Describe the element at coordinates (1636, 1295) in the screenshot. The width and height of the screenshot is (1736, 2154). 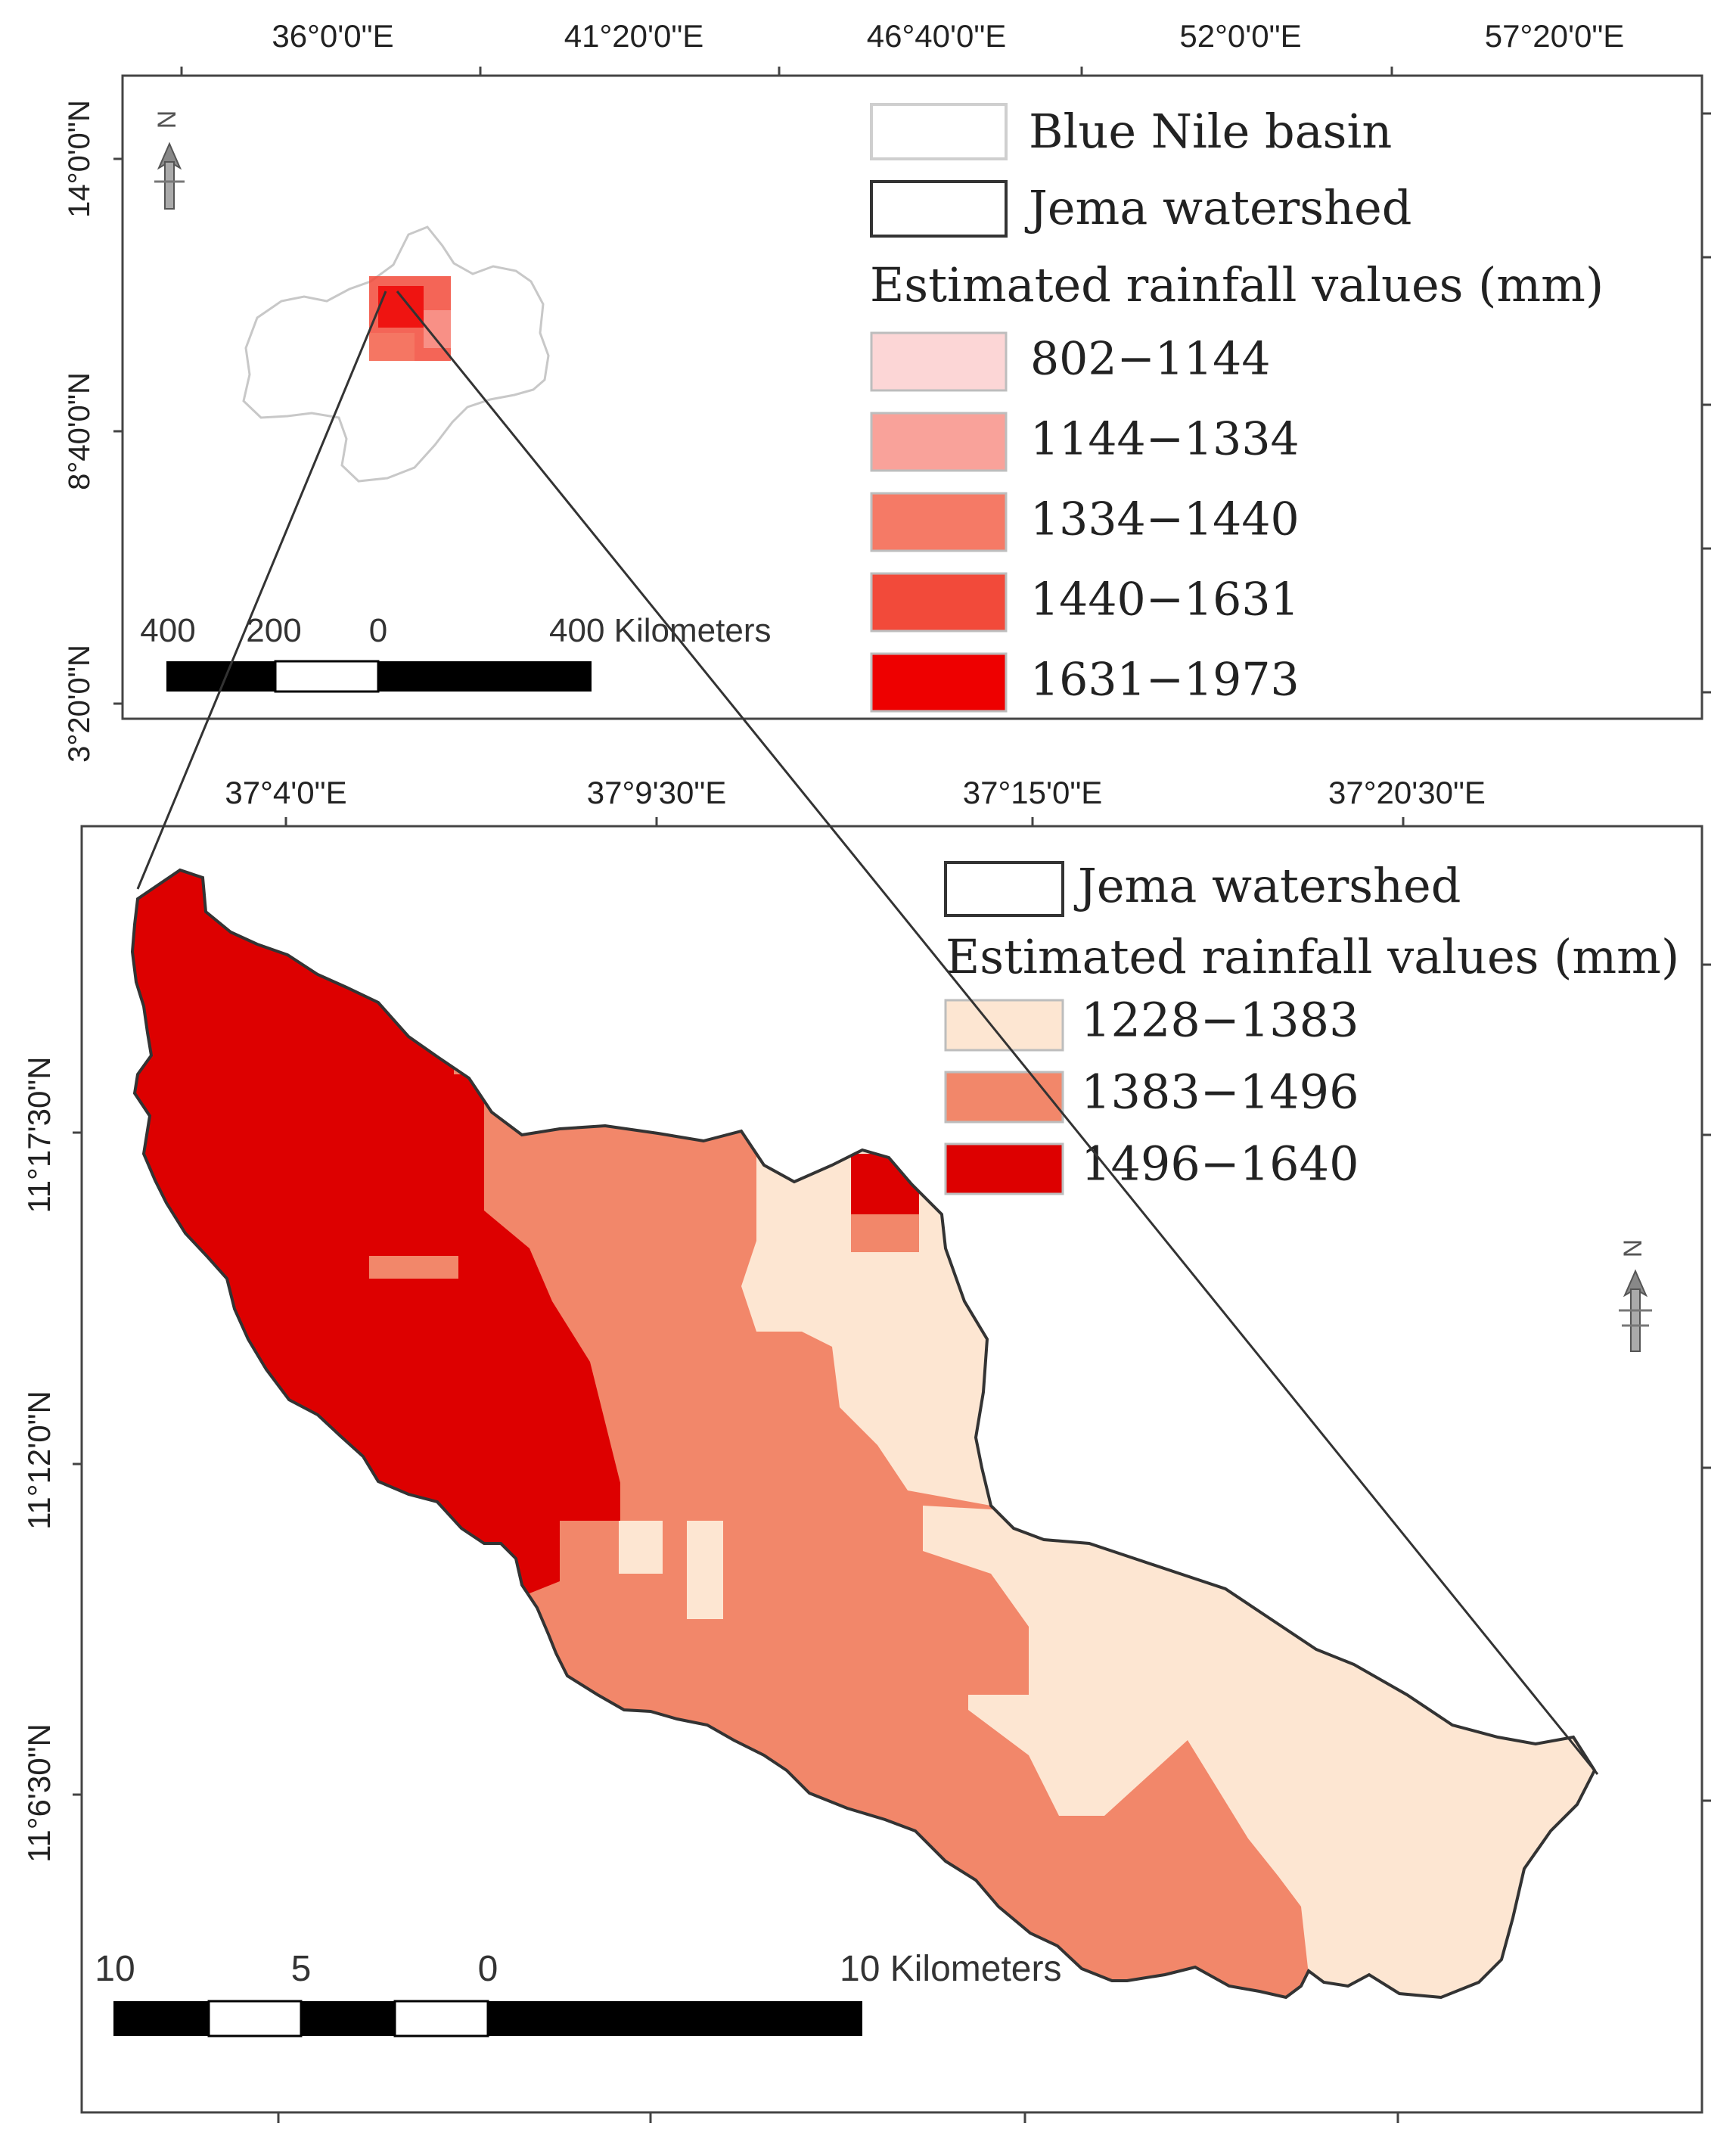
I see `main-north-arrow: N` at that location.